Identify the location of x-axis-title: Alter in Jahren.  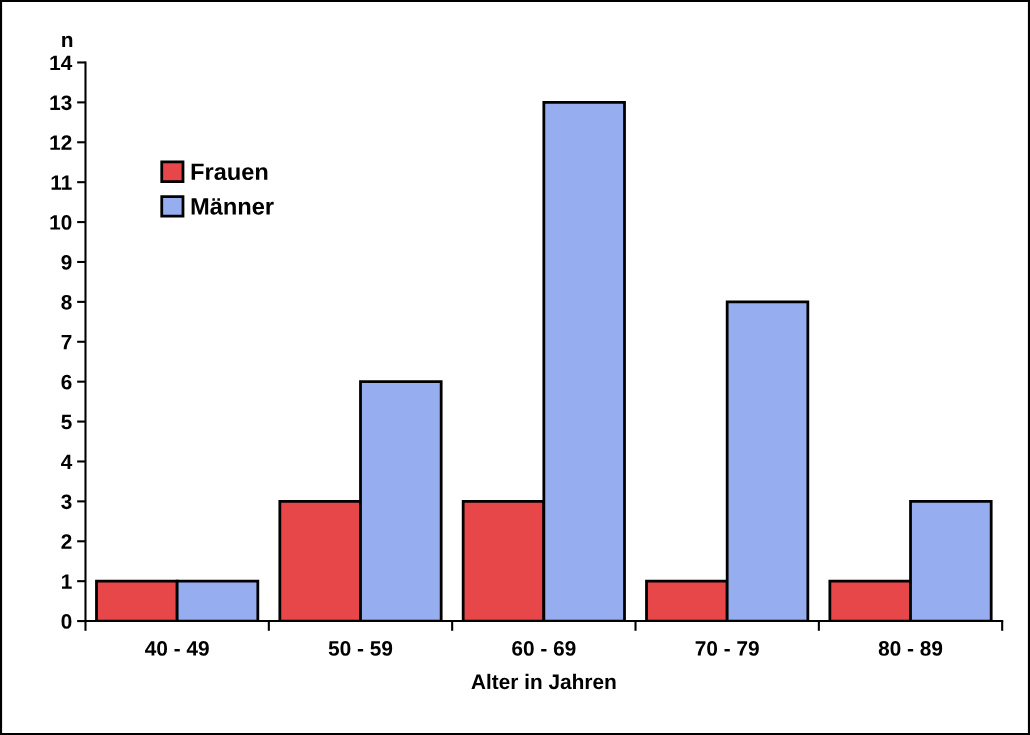
(543, 681).